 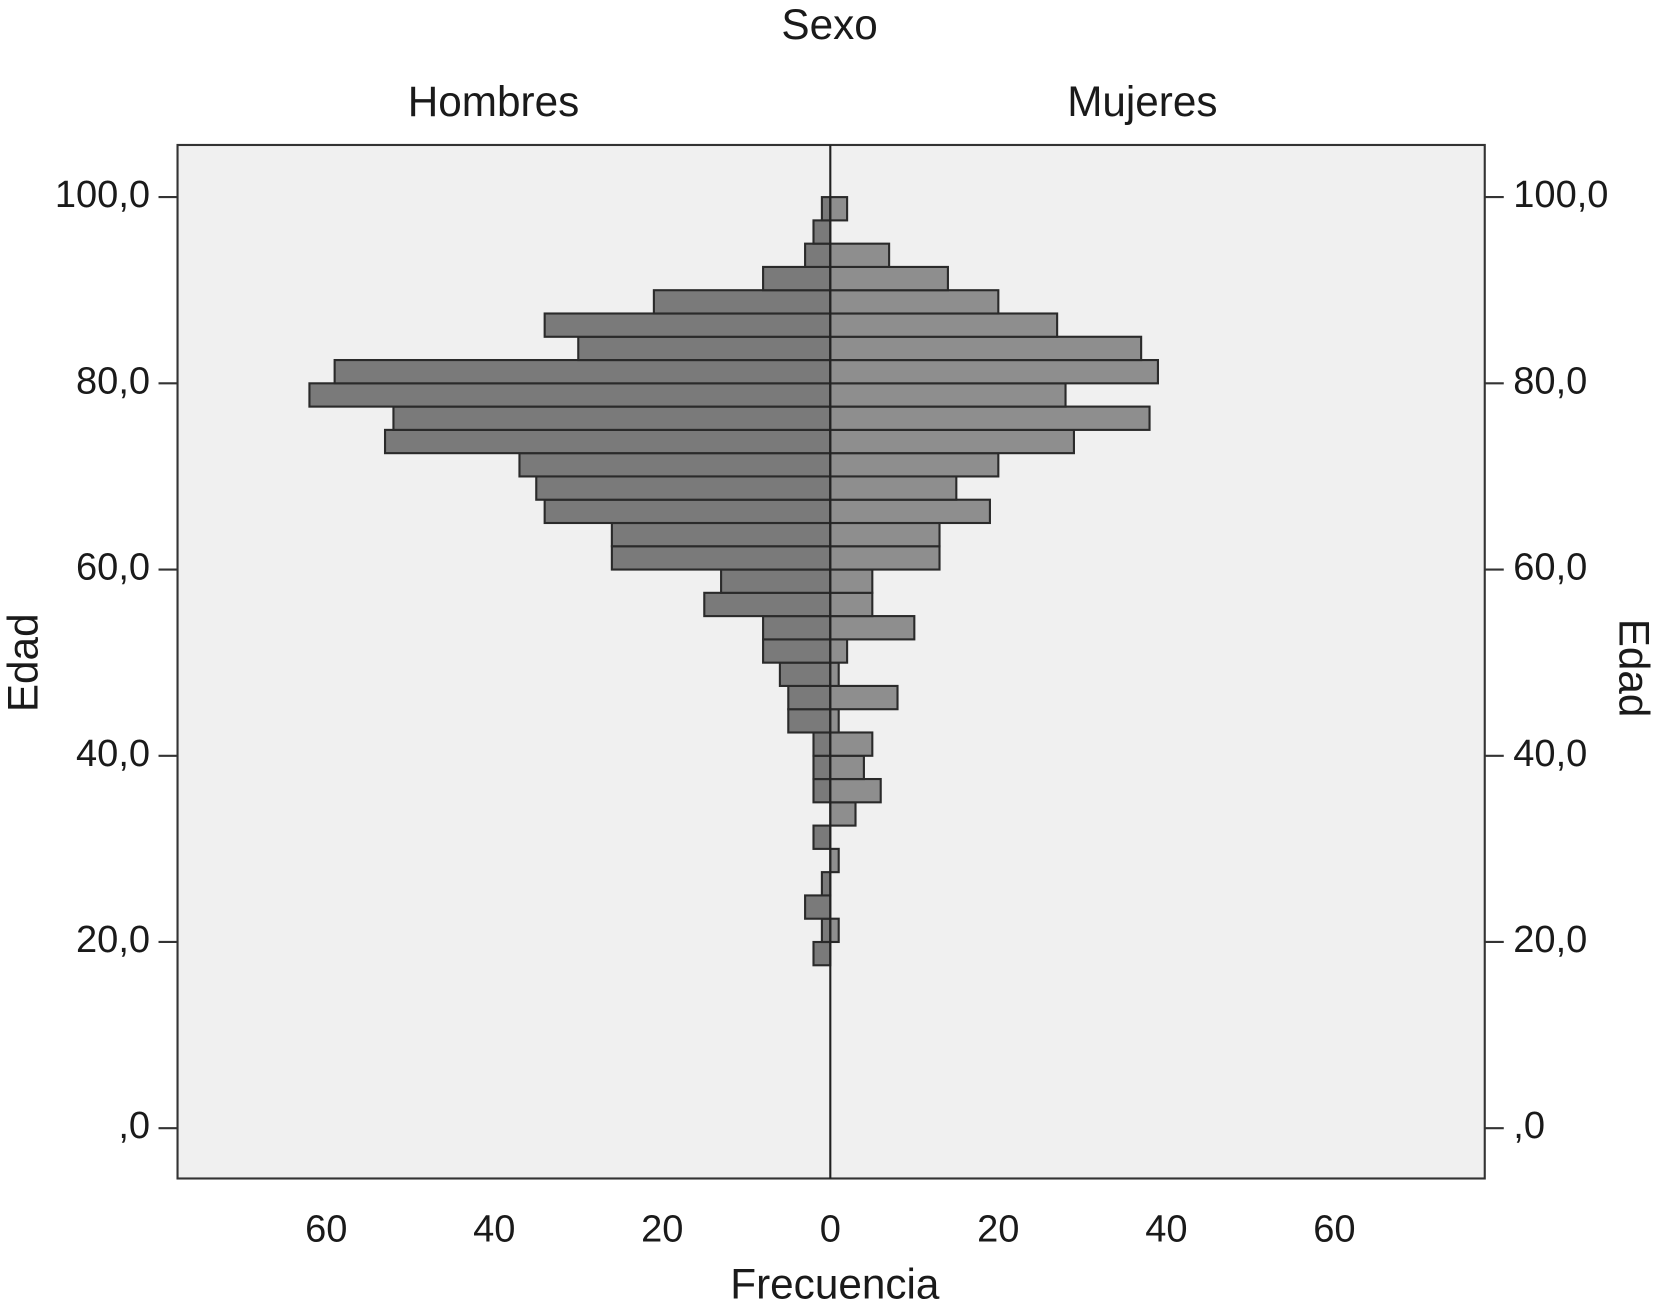 What do you see at coordinates (113, 568) in the screenshot?
I see `y-tick-label: 60,0` at bounding box center [113, 568].